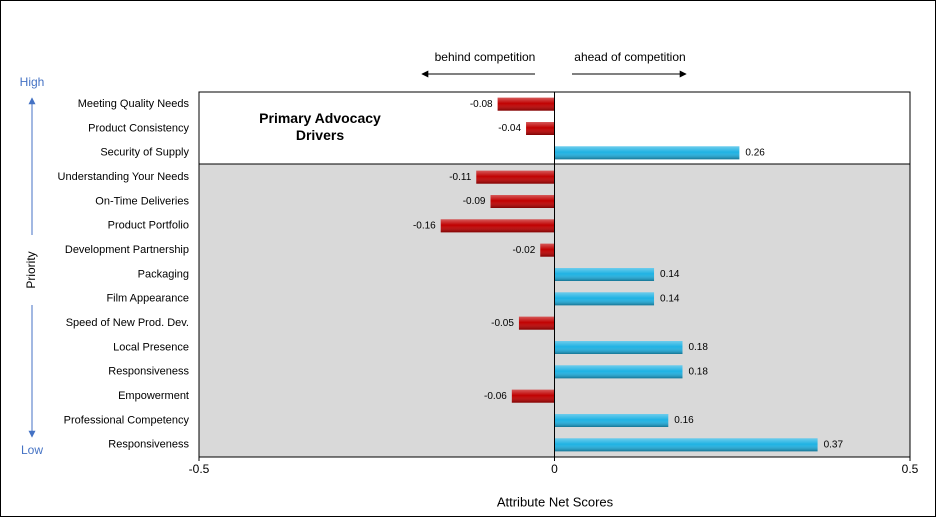  I want to click on y-tick-label: Speed of New Prod. Dev., so click(127, 323).